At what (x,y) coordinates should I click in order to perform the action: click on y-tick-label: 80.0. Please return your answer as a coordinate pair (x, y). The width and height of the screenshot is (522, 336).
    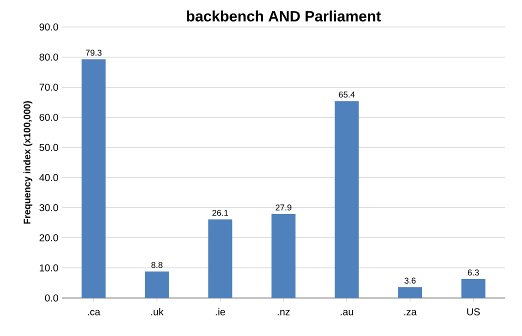
    Looking at the image, I should click on (49, 57).